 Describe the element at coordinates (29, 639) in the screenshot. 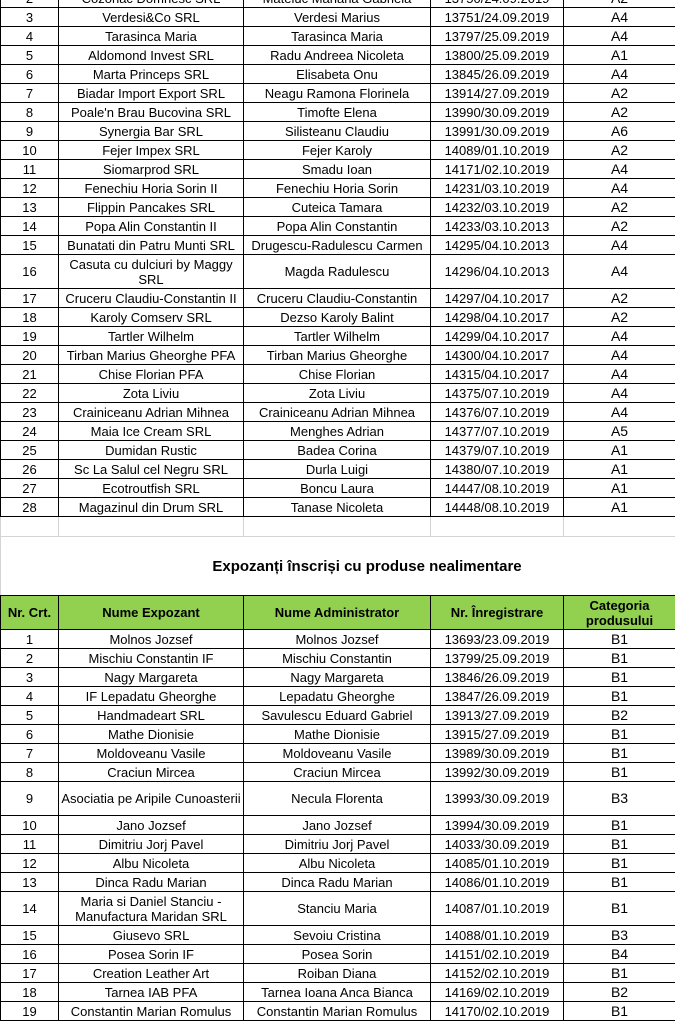

I see `cell-nr-crt: 1` at that location.